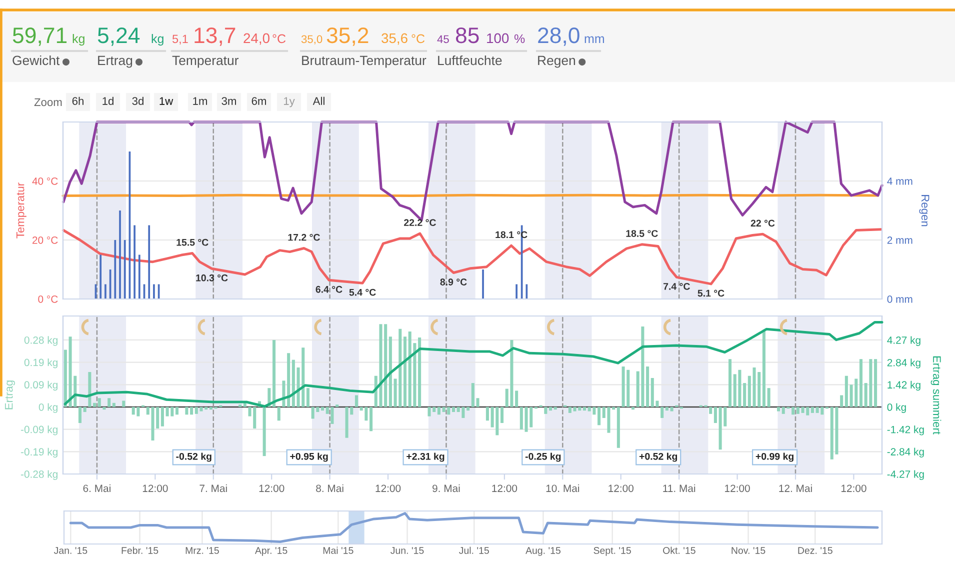 This screenshot has width=955, height=575. I want to click on y-tick-label: 0 °C, so click(48, 299).